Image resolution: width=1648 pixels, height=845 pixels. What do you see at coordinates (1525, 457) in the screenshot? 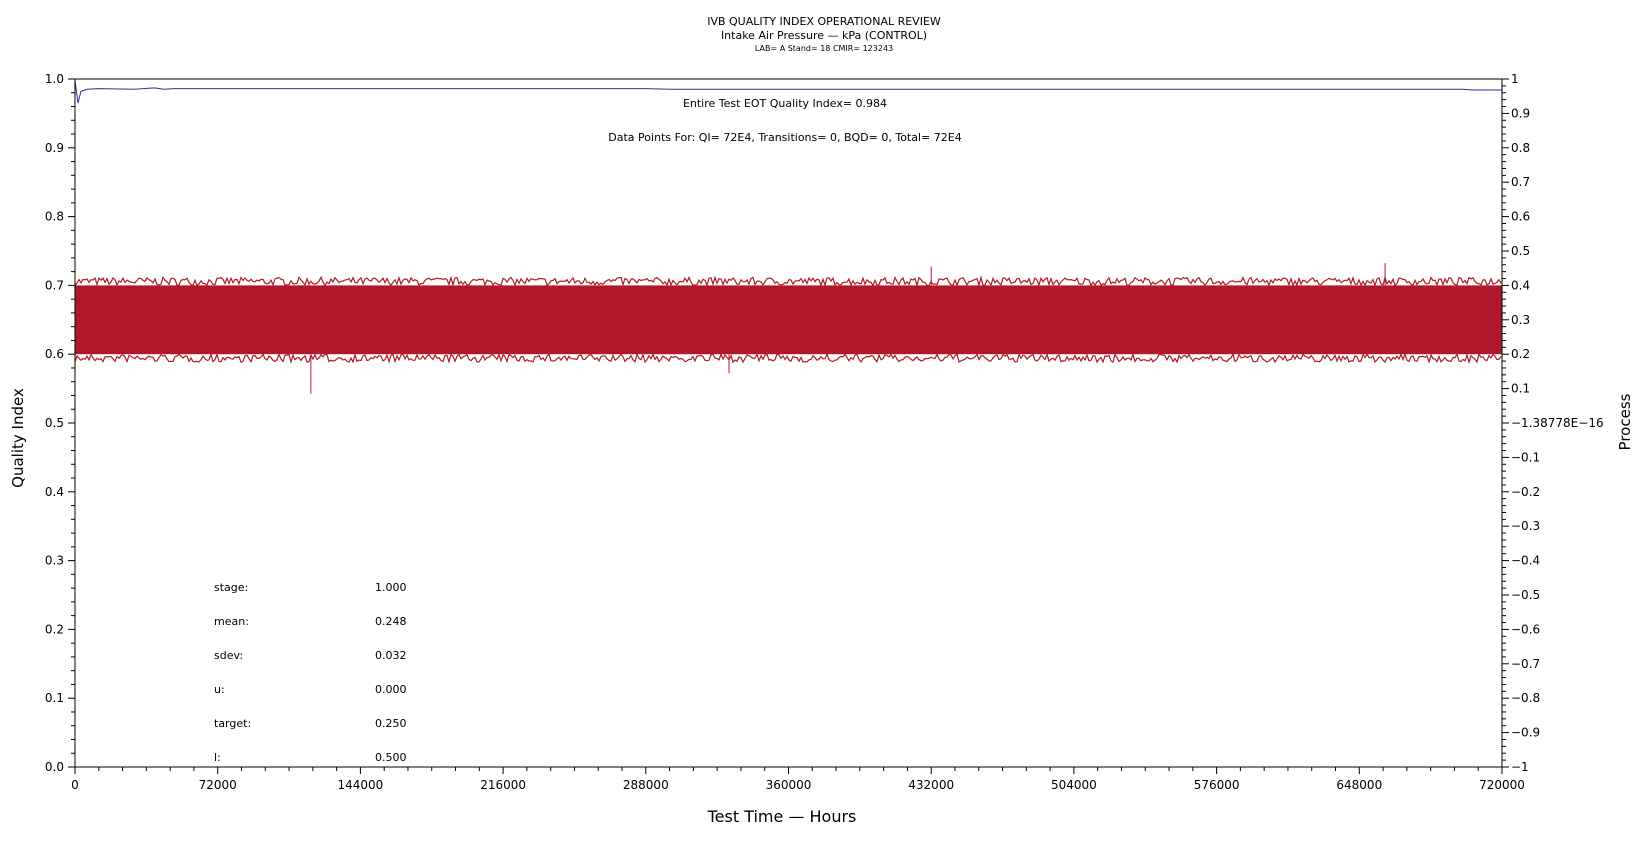
I see `y2-tick-label: −0.1` at bounding box center [1525, 457].